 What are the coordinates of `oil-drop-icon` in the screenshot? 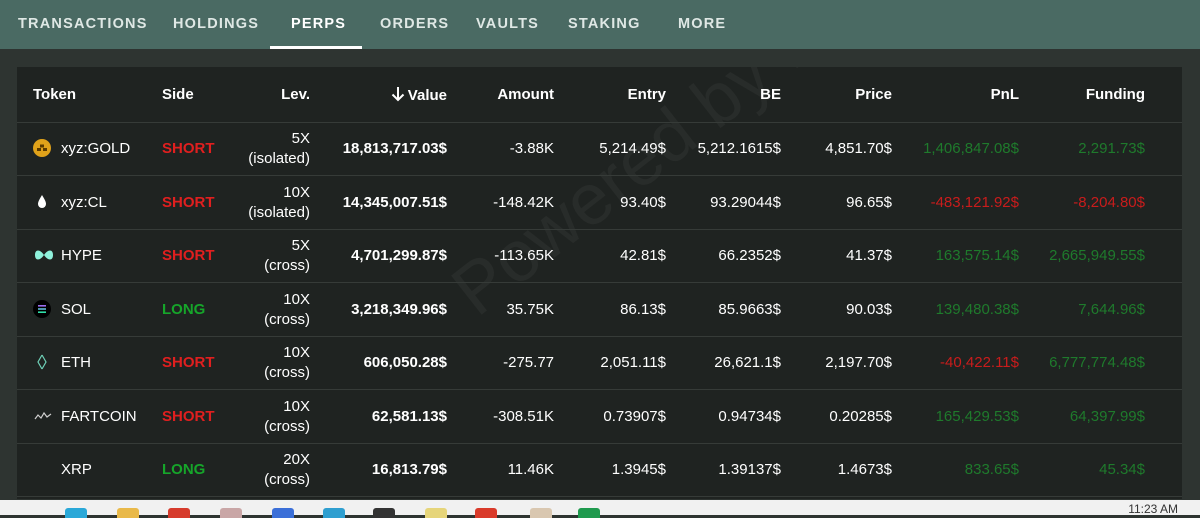 It's located at (42, 202).